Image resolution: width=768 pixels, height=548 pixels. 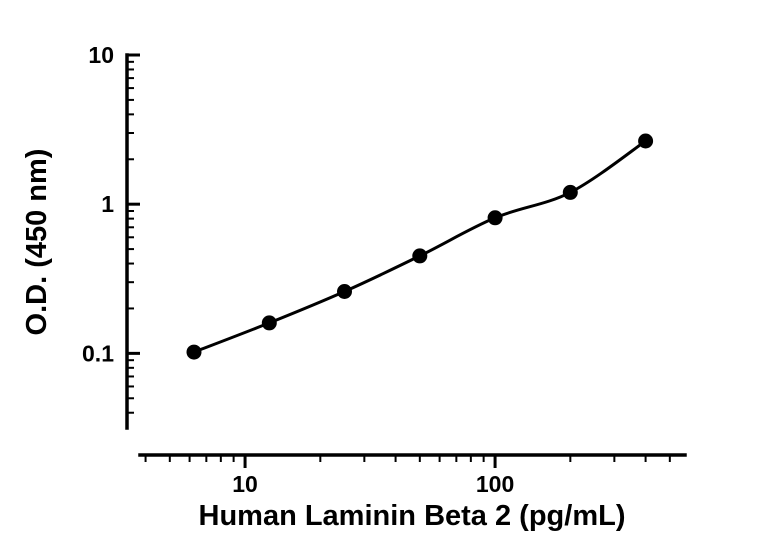 I want to click on y-tick-label: 10, so click(x=101, y=55).